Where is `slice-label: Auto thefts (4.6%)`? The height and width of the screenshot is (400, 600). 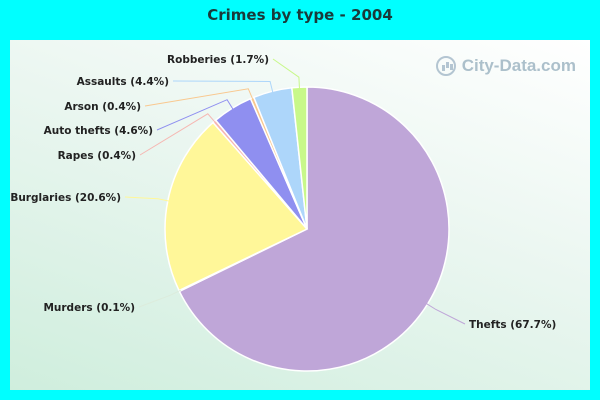 slice-label: Auto thefts (4.6%) is located at coordinates (98, 131).